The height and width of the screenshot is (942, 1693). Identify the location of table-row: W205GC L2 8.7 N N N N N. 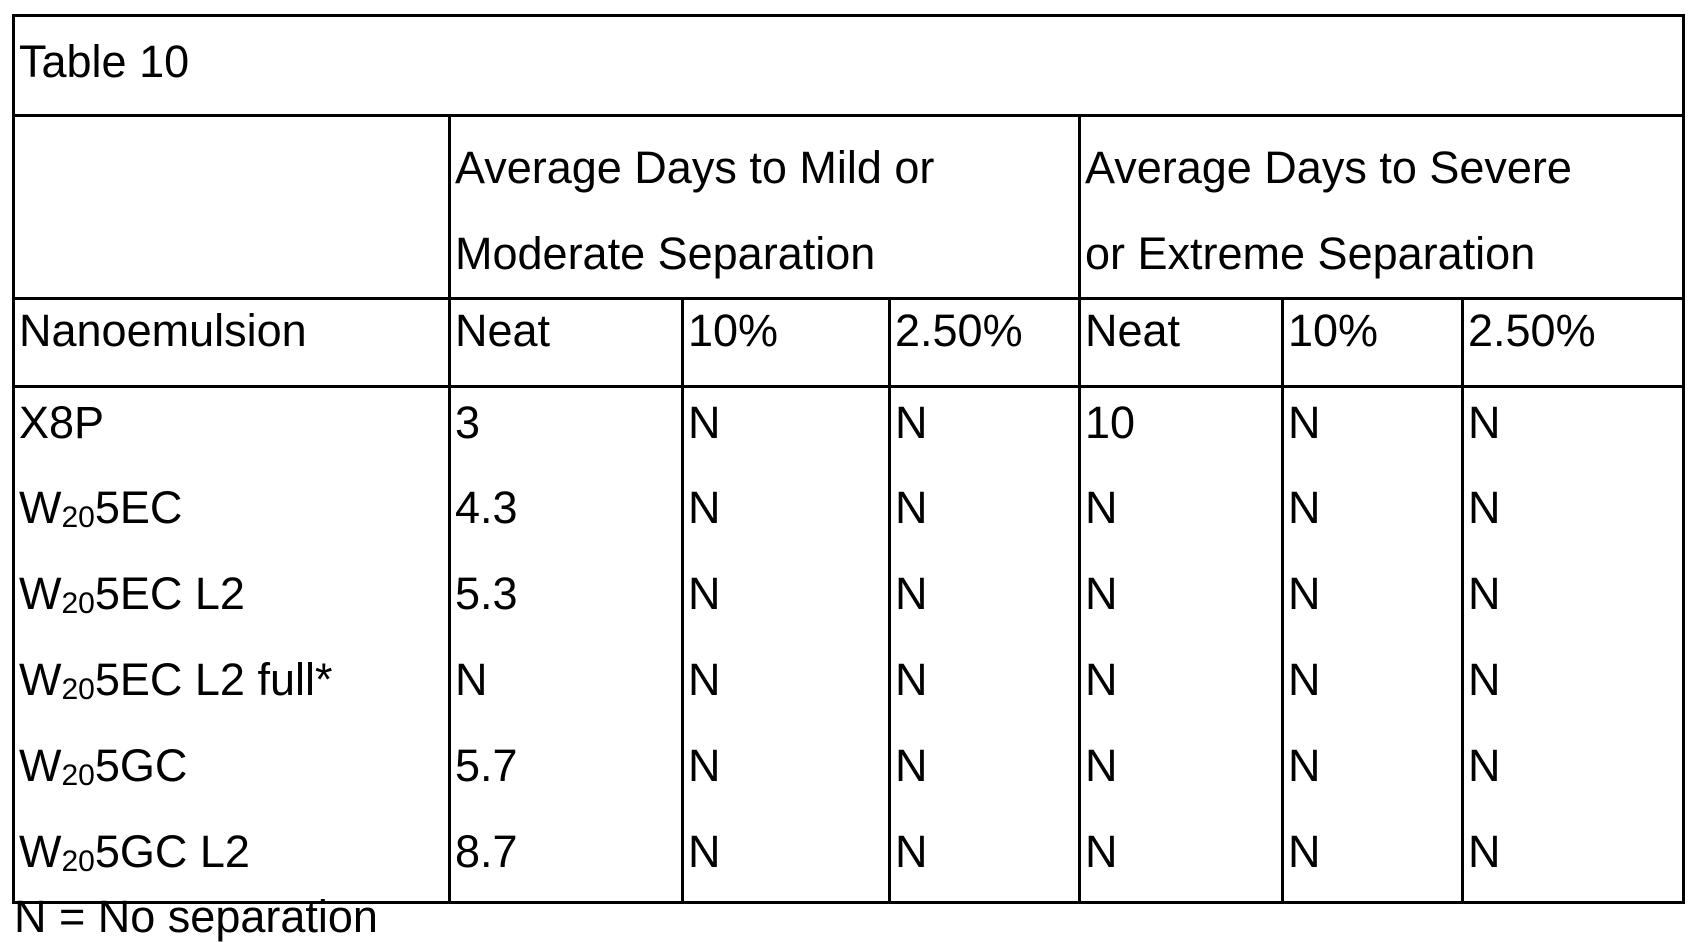
(849, 860).